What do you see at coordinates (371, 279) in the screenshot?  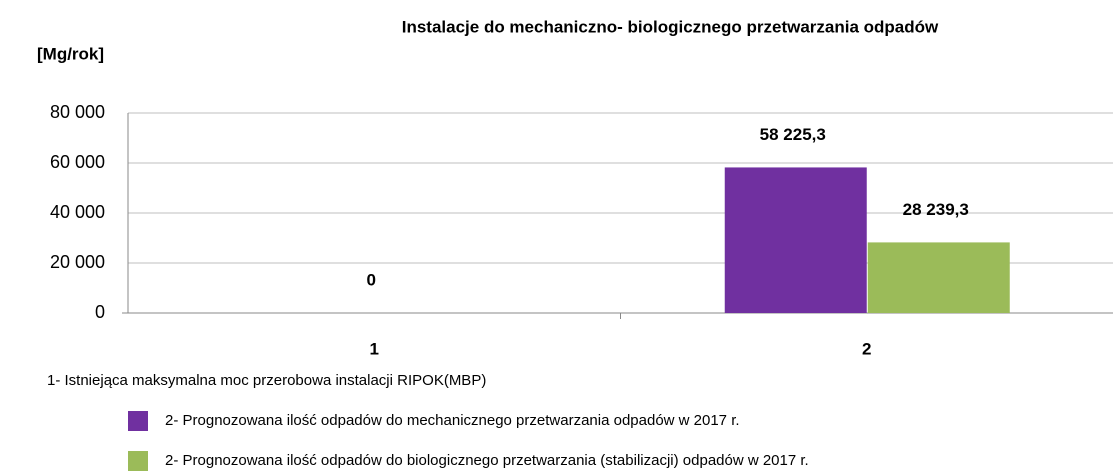 I see `data-label: 0` at bounding box center [371, 279].